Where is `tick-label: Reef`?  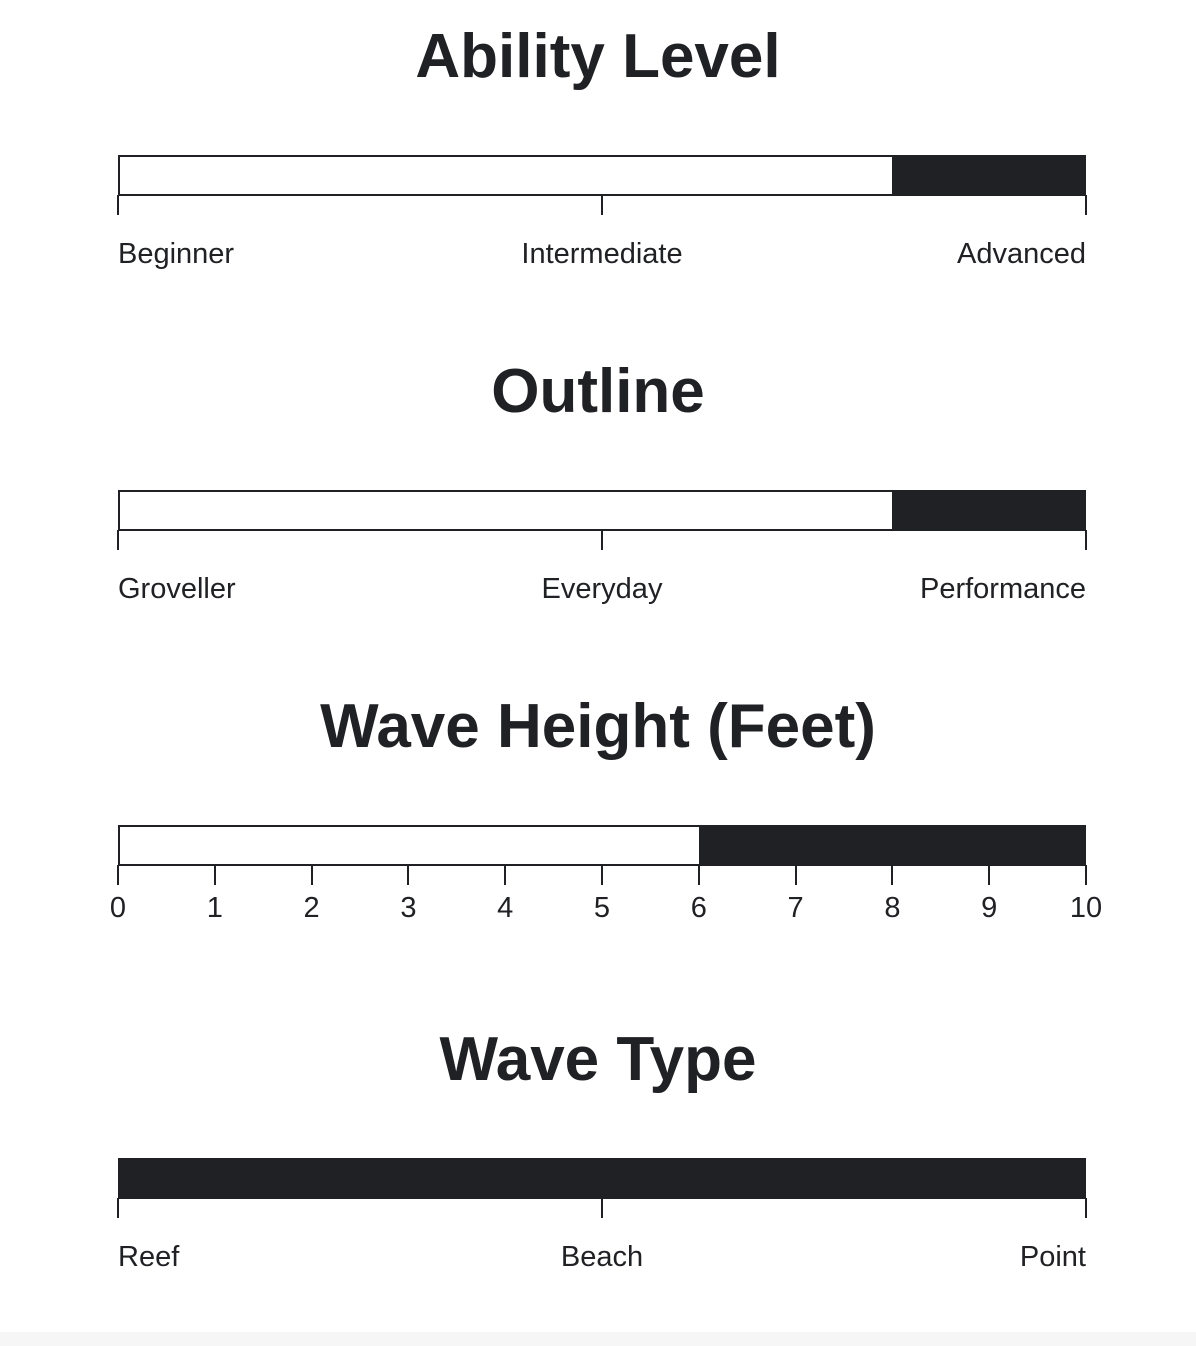
tick-label: Reef is located at coordinates (149, 1257).